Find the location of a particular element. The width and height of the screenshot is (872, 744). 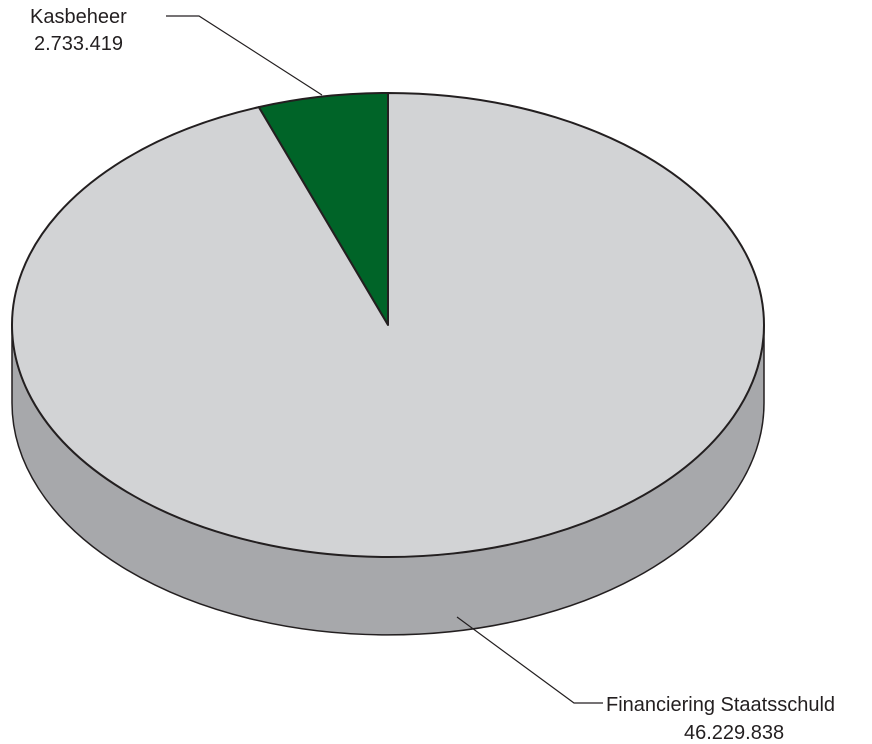

pie-slice-kasbeheer is located at coordinates (323, 209).